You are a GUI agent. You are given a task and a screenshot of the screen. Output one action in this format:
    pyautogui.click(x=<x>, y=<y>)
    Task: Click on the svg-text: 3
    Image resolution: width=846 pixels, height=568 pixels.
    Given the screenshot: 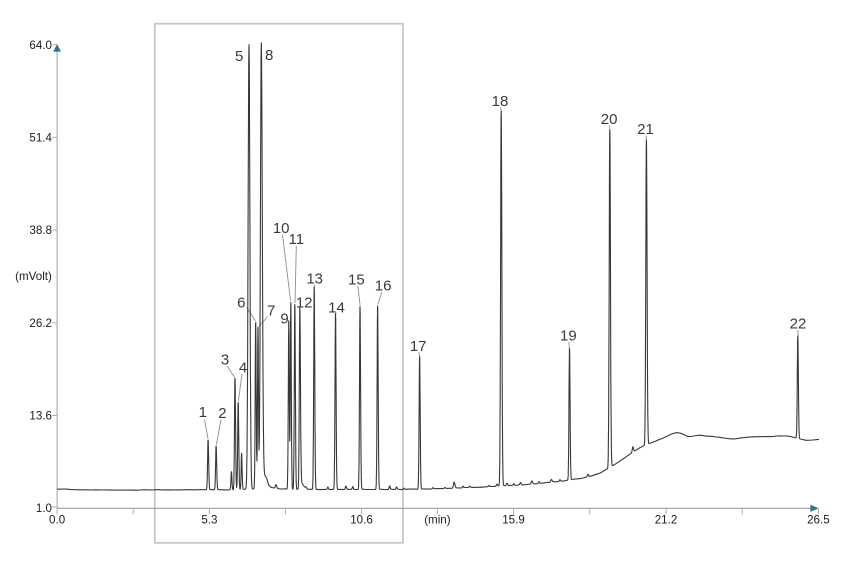 What is the action you would take?
    pyautogui.click(x=225, y=360)
    